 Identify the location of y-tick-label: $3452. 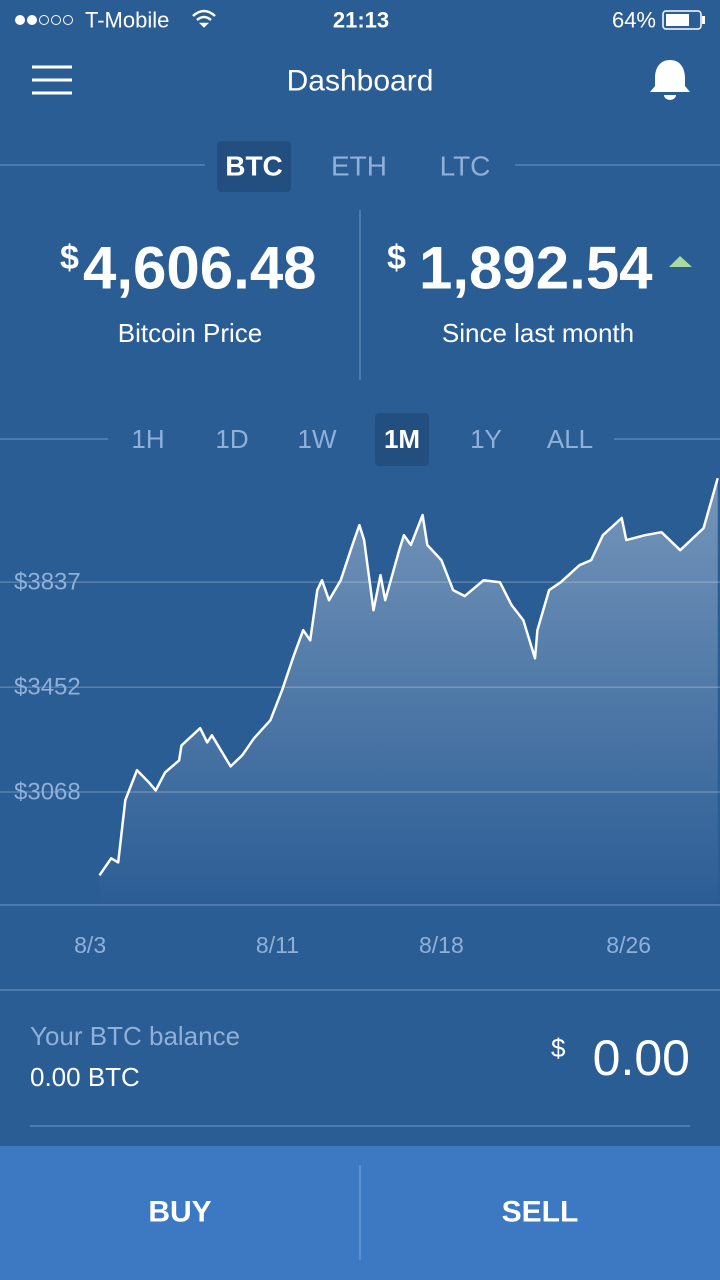
(47, 687).